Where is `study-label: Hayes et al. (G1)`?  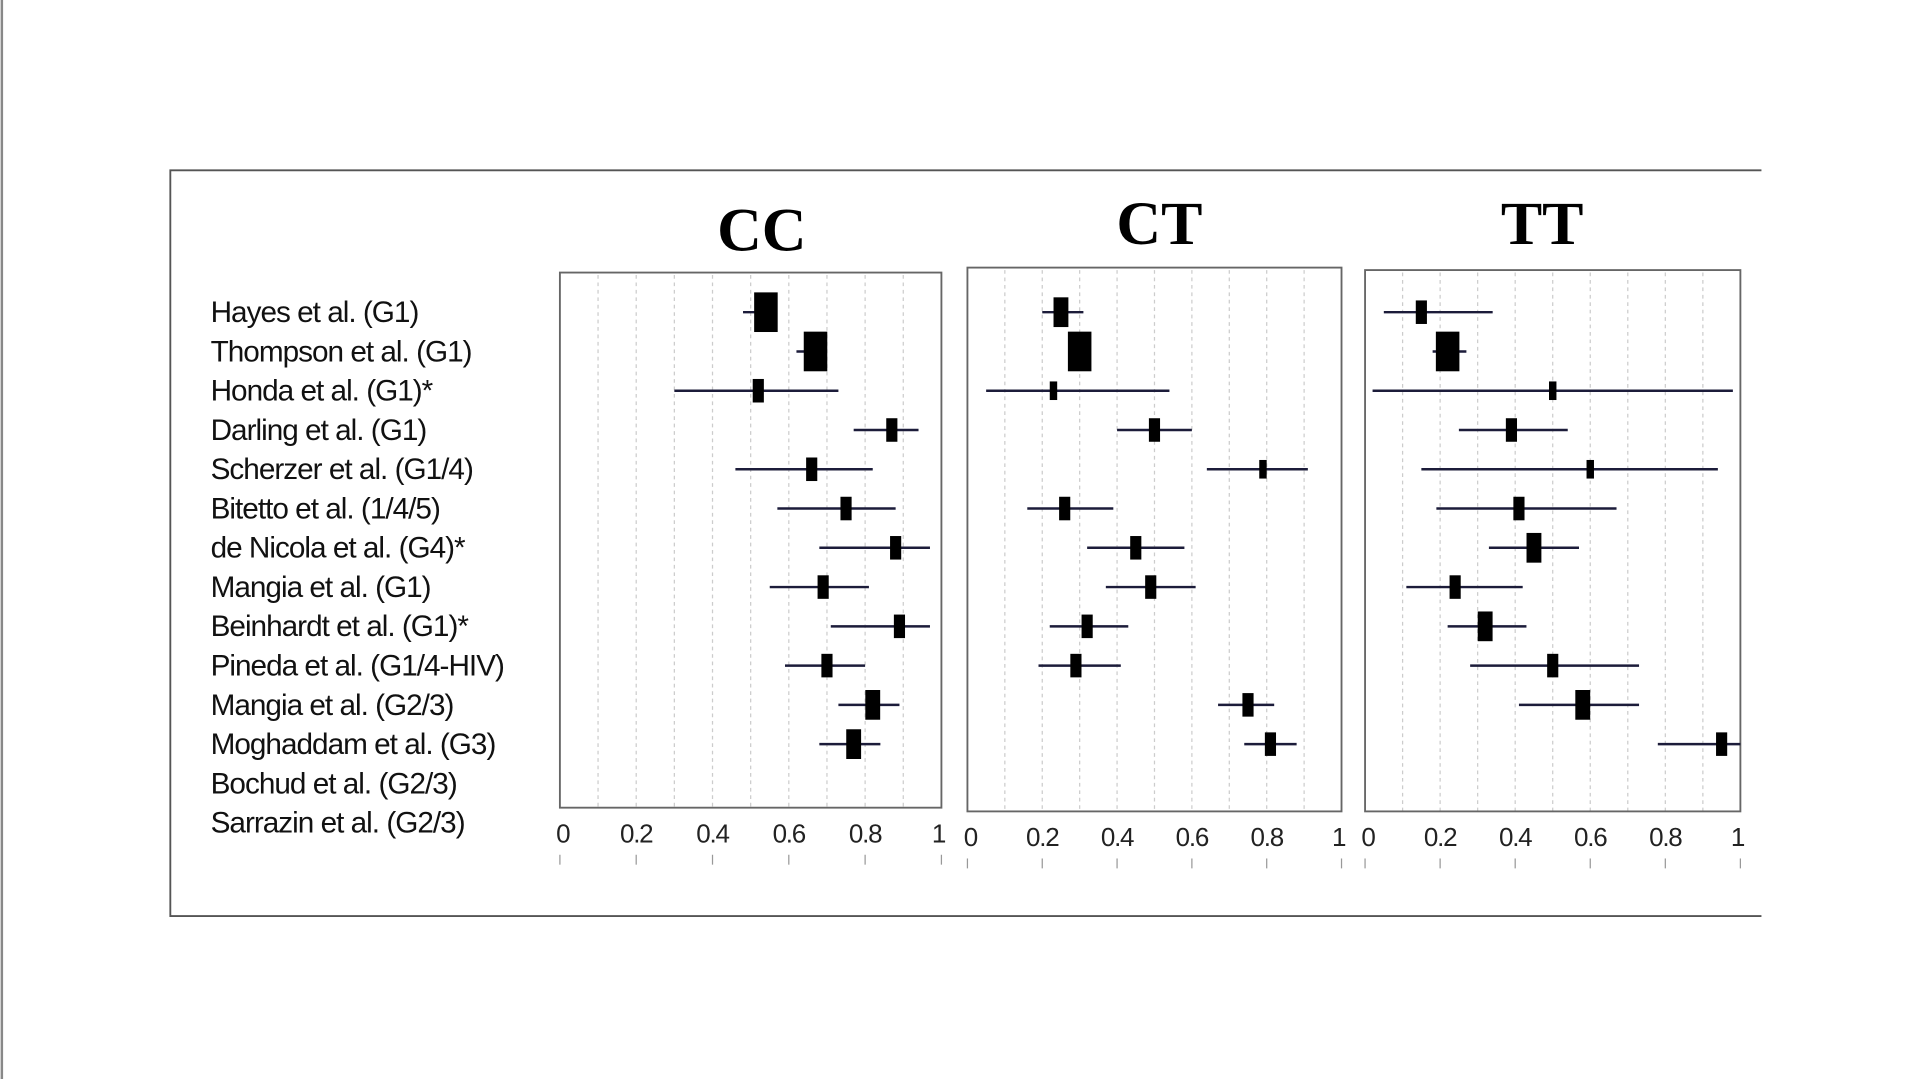 study-label: Hayes et al. (G1) is located at coordinates (315, 312).